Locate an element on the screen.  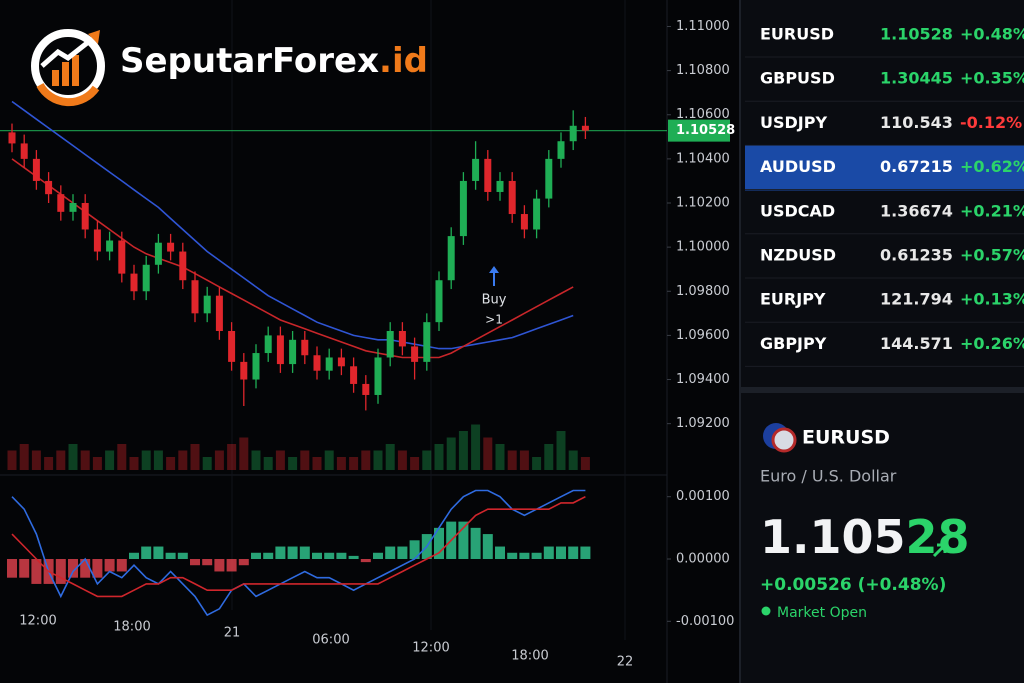
x-tick-label: 22 is located at coordinates (625, 662).